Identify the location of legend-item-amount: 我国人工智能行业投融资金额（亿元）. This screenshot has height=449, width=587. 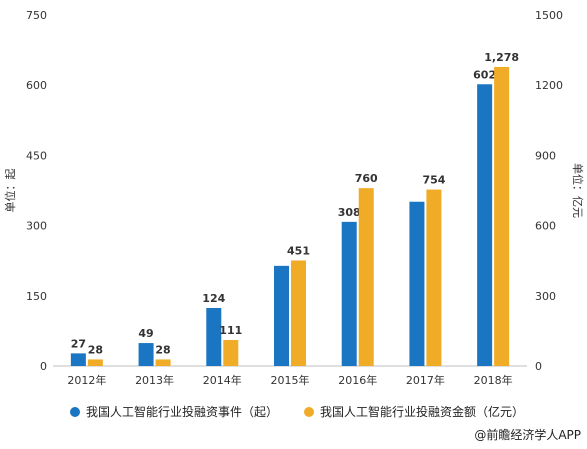
(414, 411).